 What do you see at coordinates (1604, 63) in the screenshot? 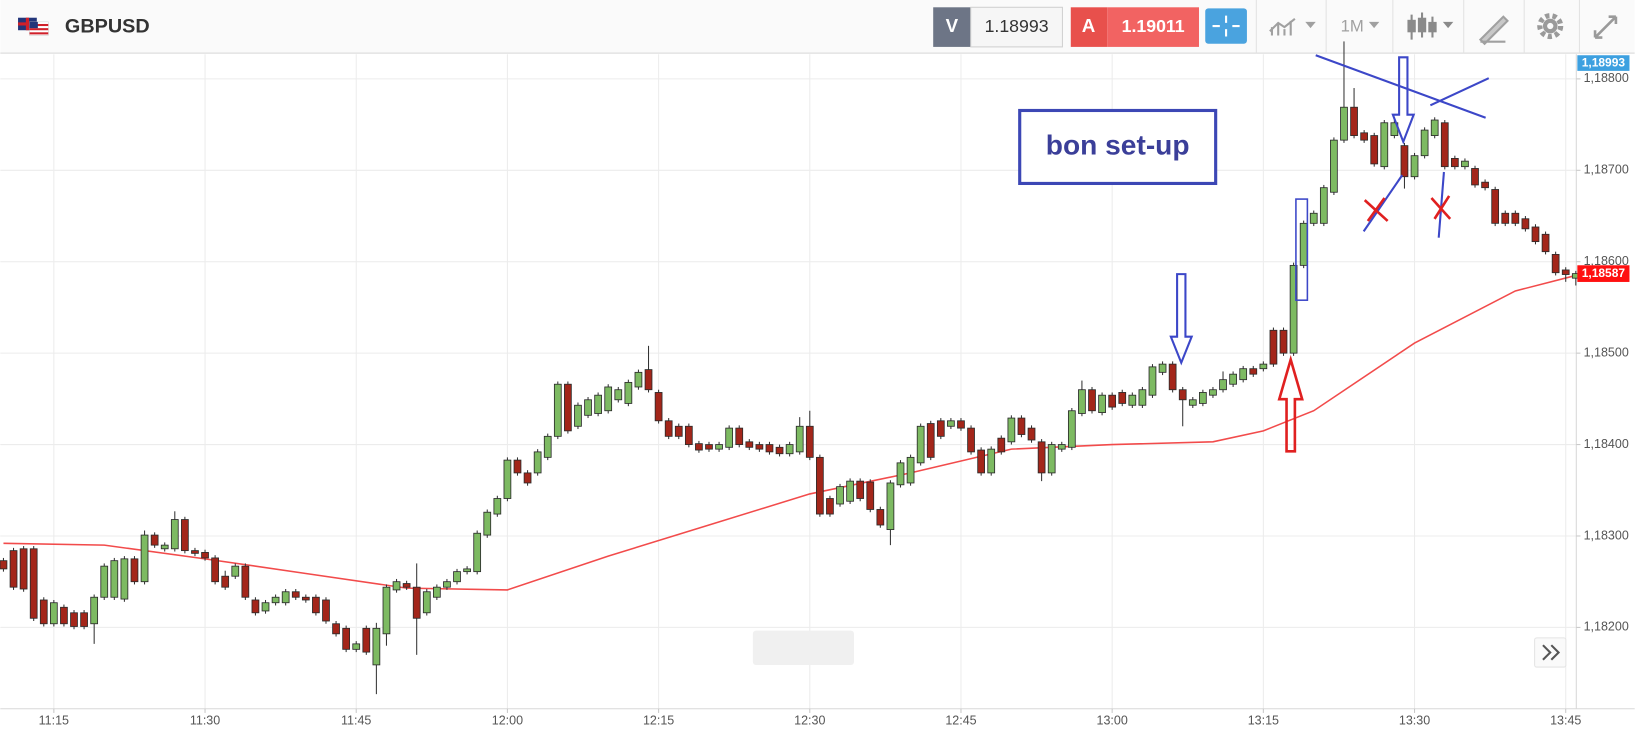
I see `bid-tag: 1,18993` at bounding box center [1604, 63].